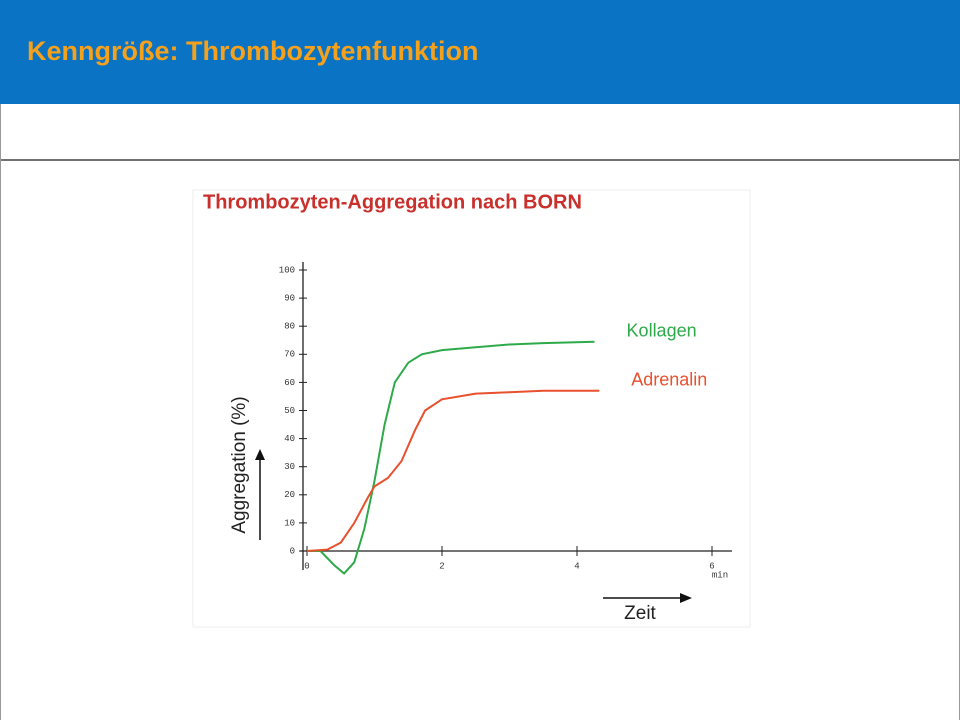 The image size is (960, 720). What do you see at coordinates (287, 270) in the screenshot?
I see `y-tick-label: 100` at bounding box center [287, 270].